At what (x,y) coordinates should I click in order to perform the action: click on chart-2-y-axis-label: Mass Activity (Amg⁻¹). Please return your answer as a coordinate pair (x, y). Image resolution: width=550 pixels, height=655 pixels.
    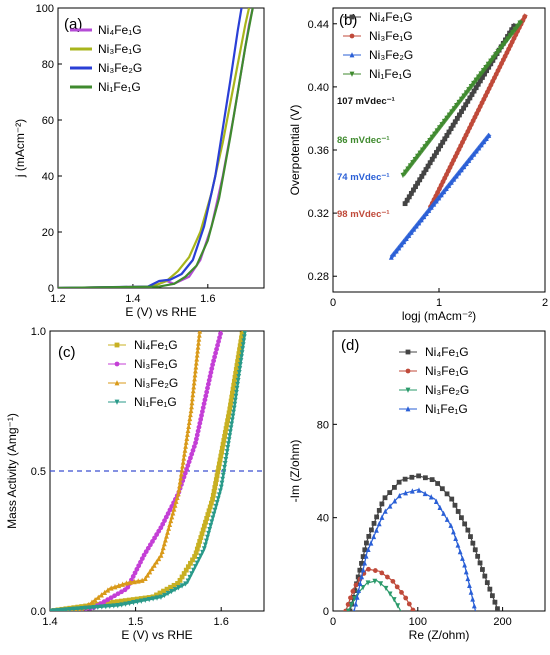
    Looking at the image, I should click on (12, 471).